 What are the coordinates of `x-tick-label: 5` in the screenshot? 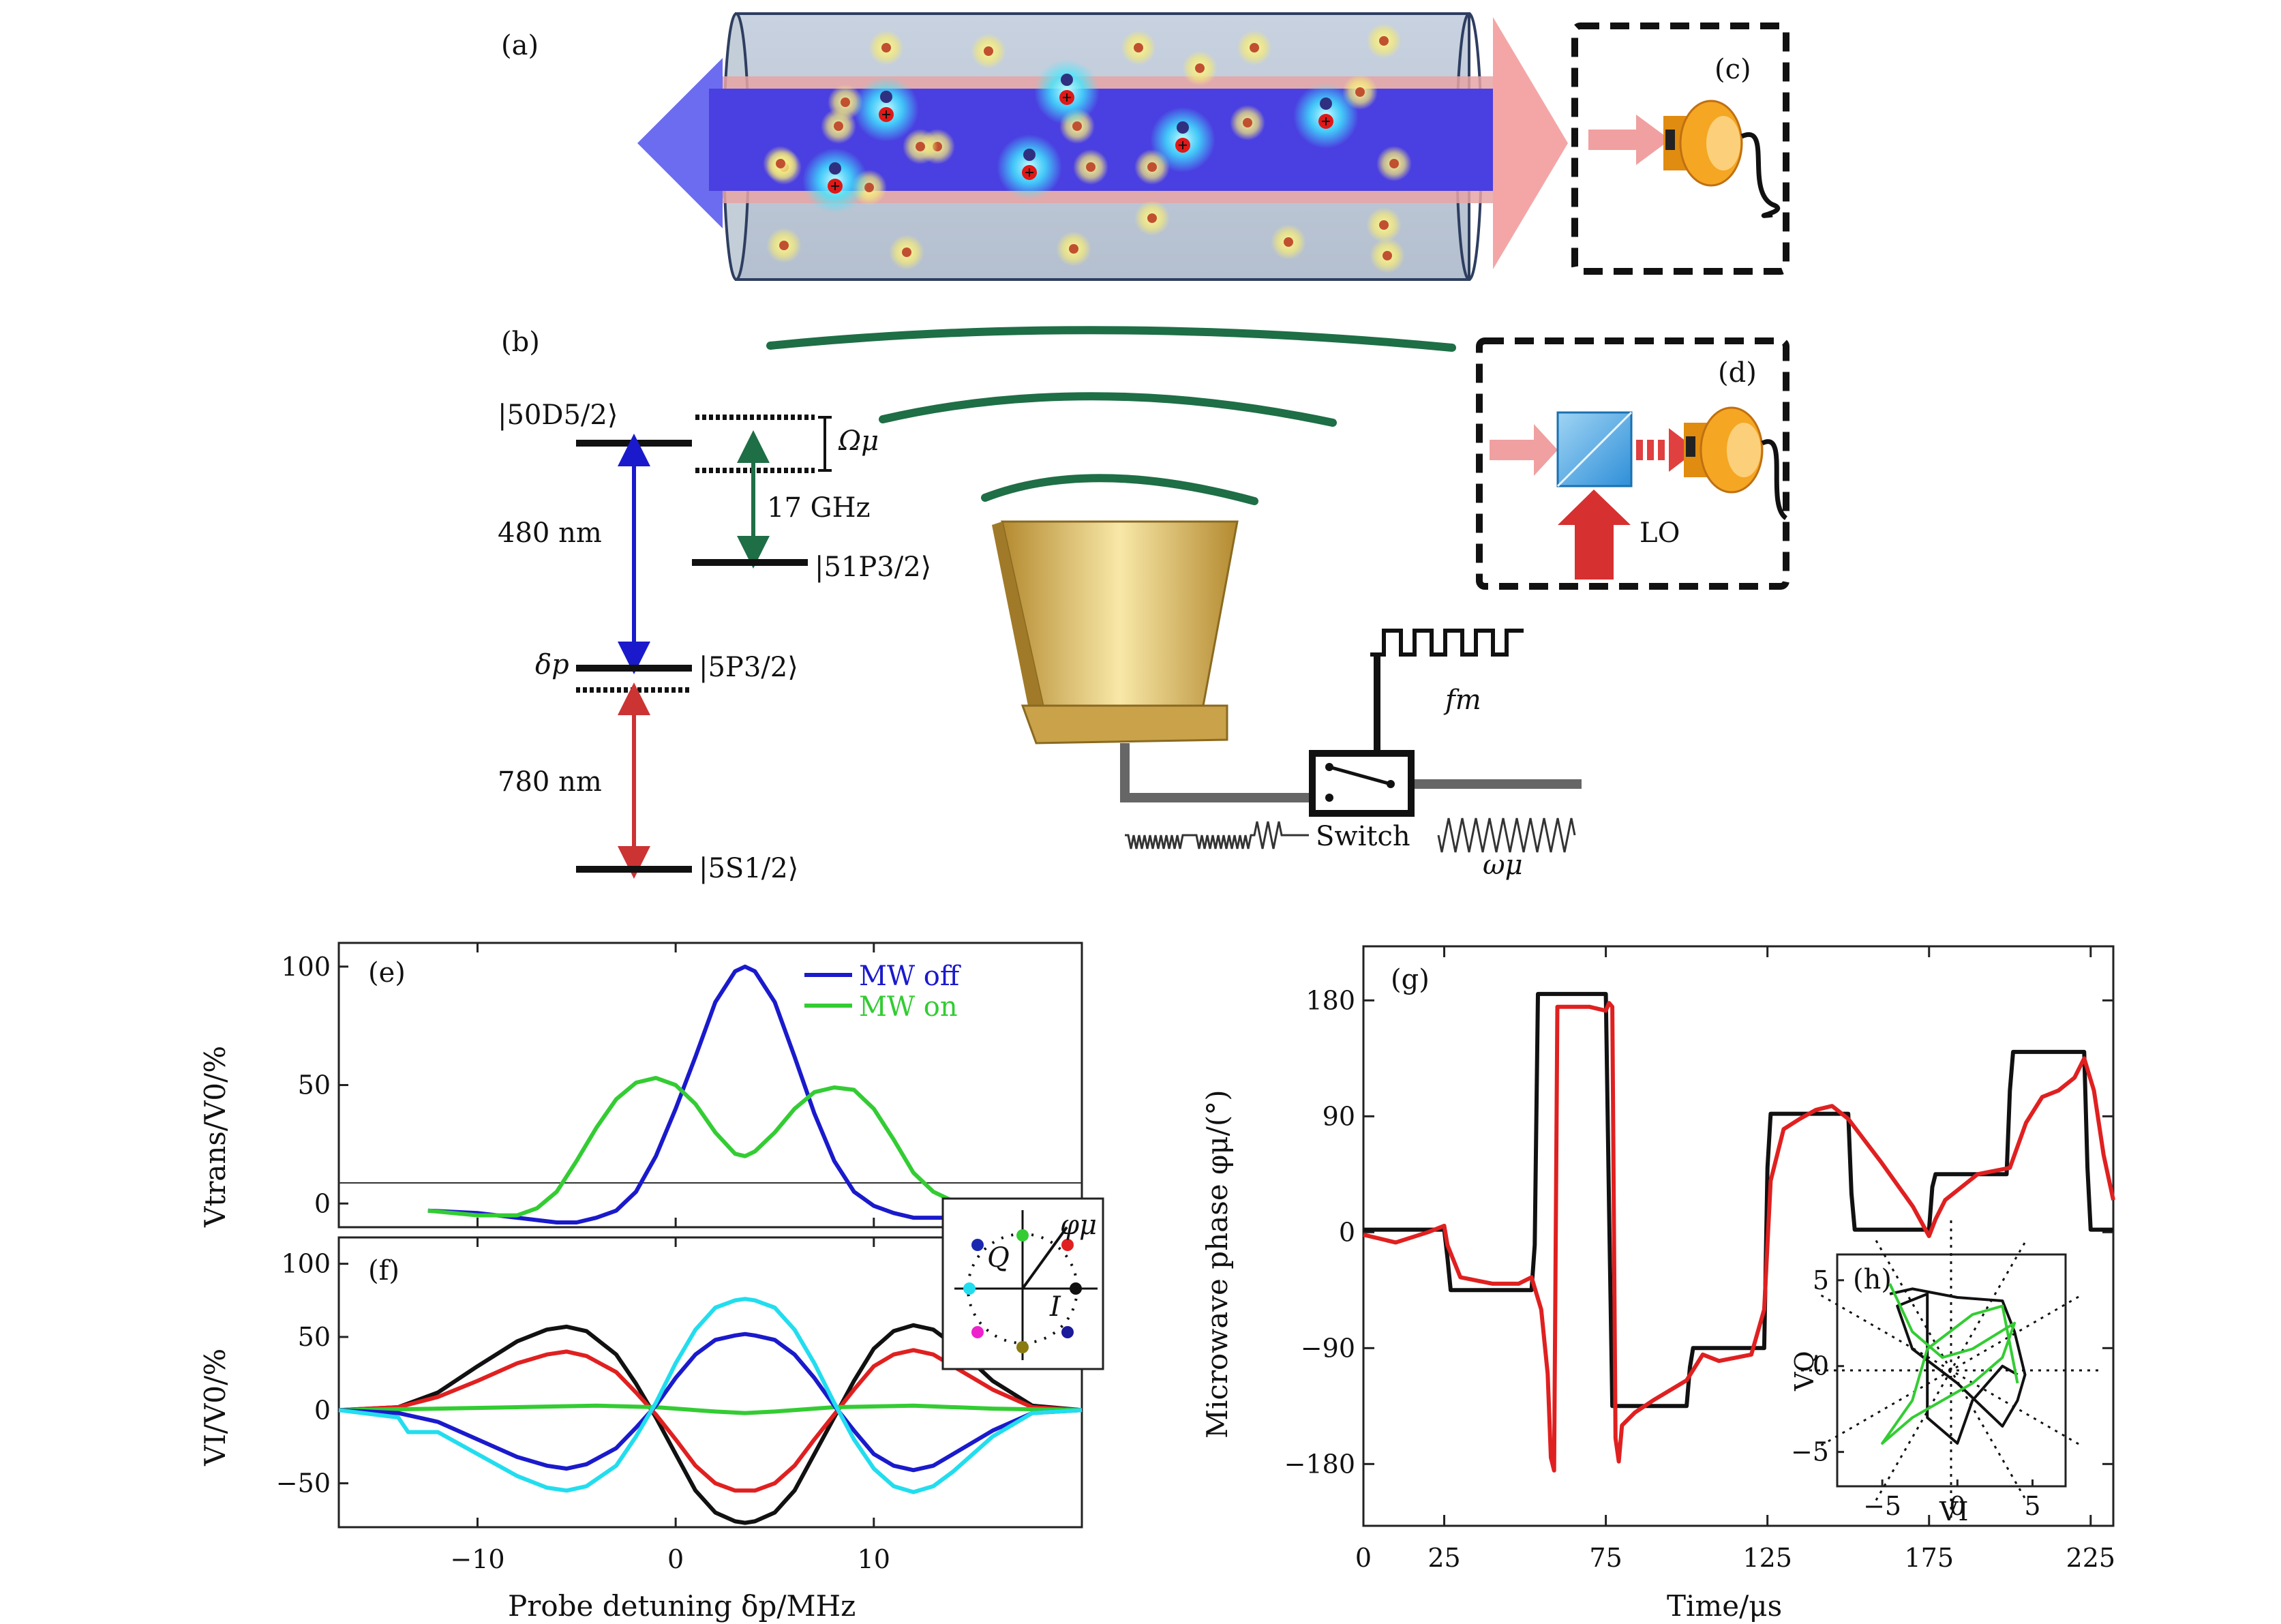 It's located at (2032, 1506).